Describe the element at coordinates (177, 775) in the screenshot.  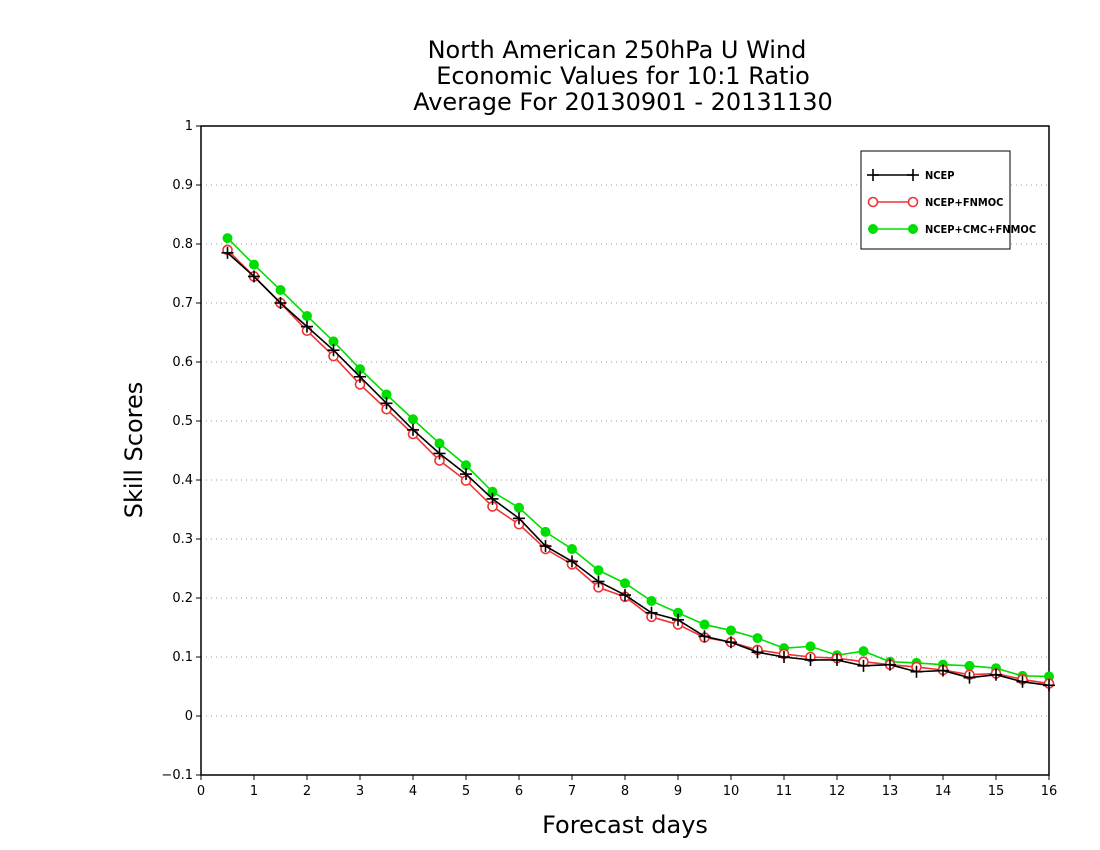
I see `y-tick-label: −0.1` at that location.